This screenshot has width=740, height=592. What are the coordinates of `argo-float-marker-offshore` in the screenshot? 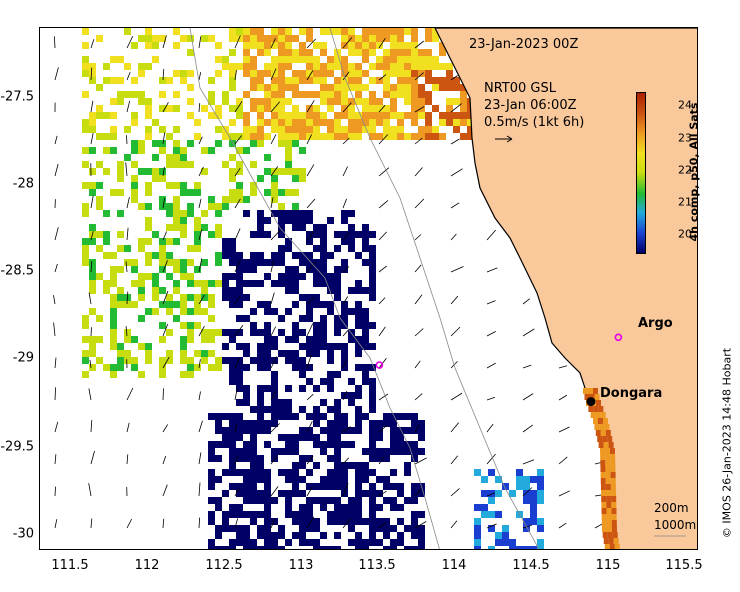 It's located at (379, 365).